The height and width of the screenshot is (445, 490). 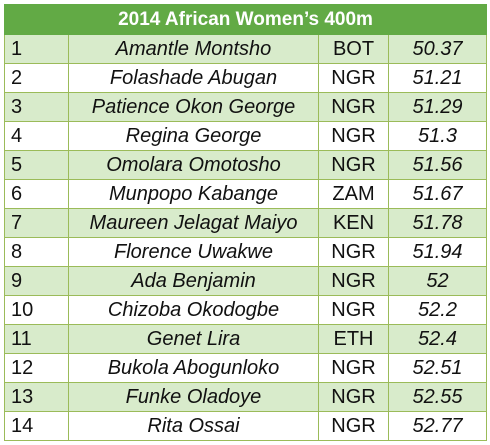 I want to click on nation-cell: BOT, so click(x=353, y=49).